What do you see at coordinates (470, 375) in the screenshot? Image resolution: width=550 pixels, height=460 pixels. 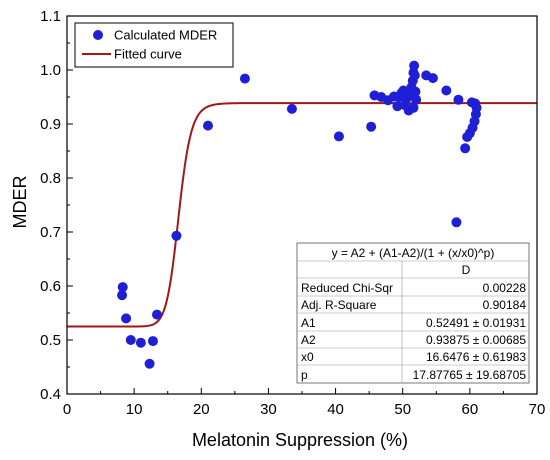 I see `fit-row-value: 17.87765 ± 19.68705` at bounding box center [470, 375].